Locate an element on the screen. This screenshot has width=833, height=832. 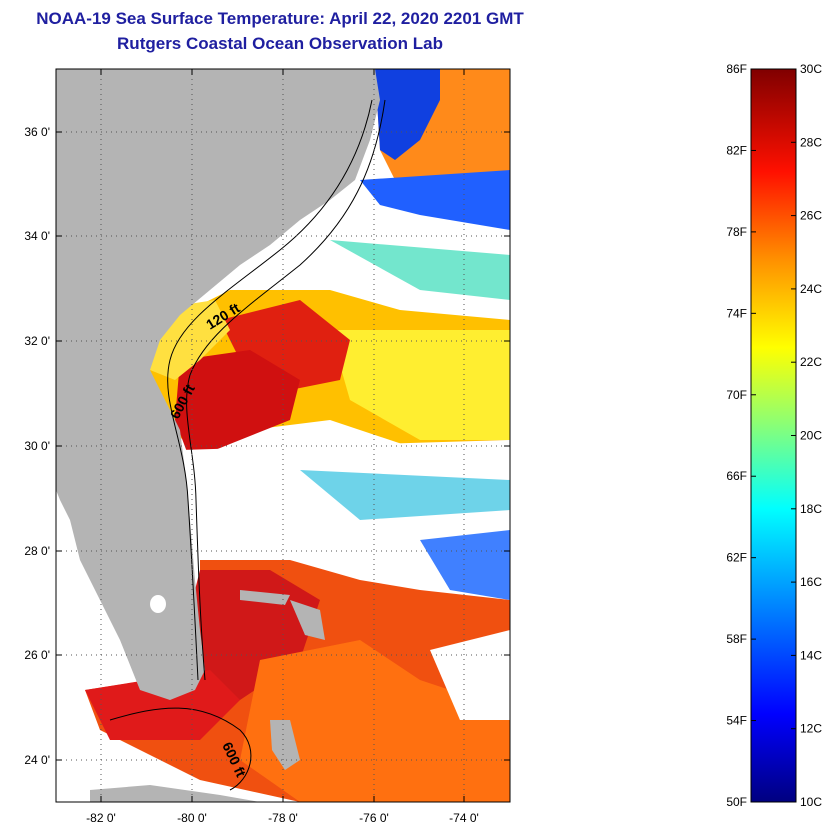
lon-label-74: -74 0' is located at coordinates (464, 818).